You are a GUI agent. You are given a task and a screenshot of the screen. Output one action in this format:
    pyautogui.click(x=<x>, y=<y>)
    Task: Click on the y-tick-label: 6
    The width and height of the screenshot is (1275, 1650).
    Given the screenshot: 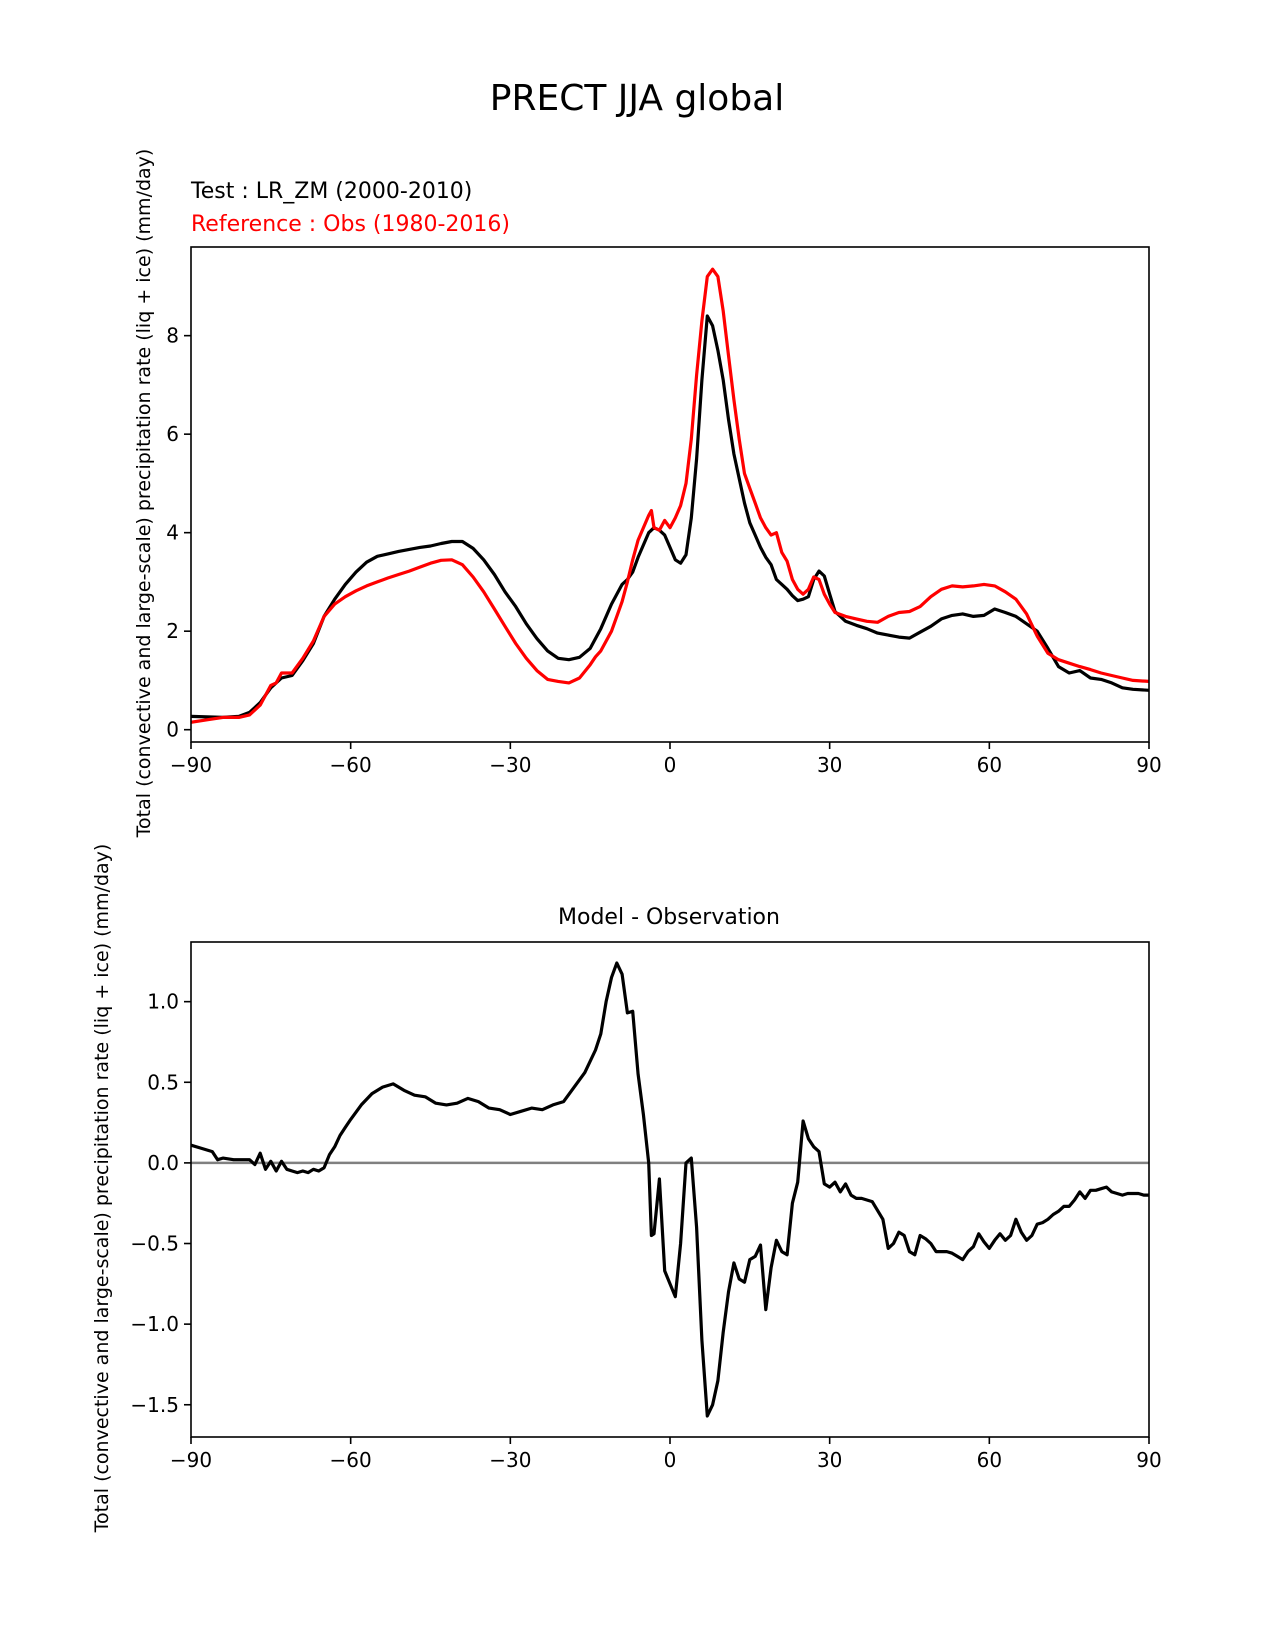 What is the action you would take?
    pyautogui.click(x=172, y=434)
    